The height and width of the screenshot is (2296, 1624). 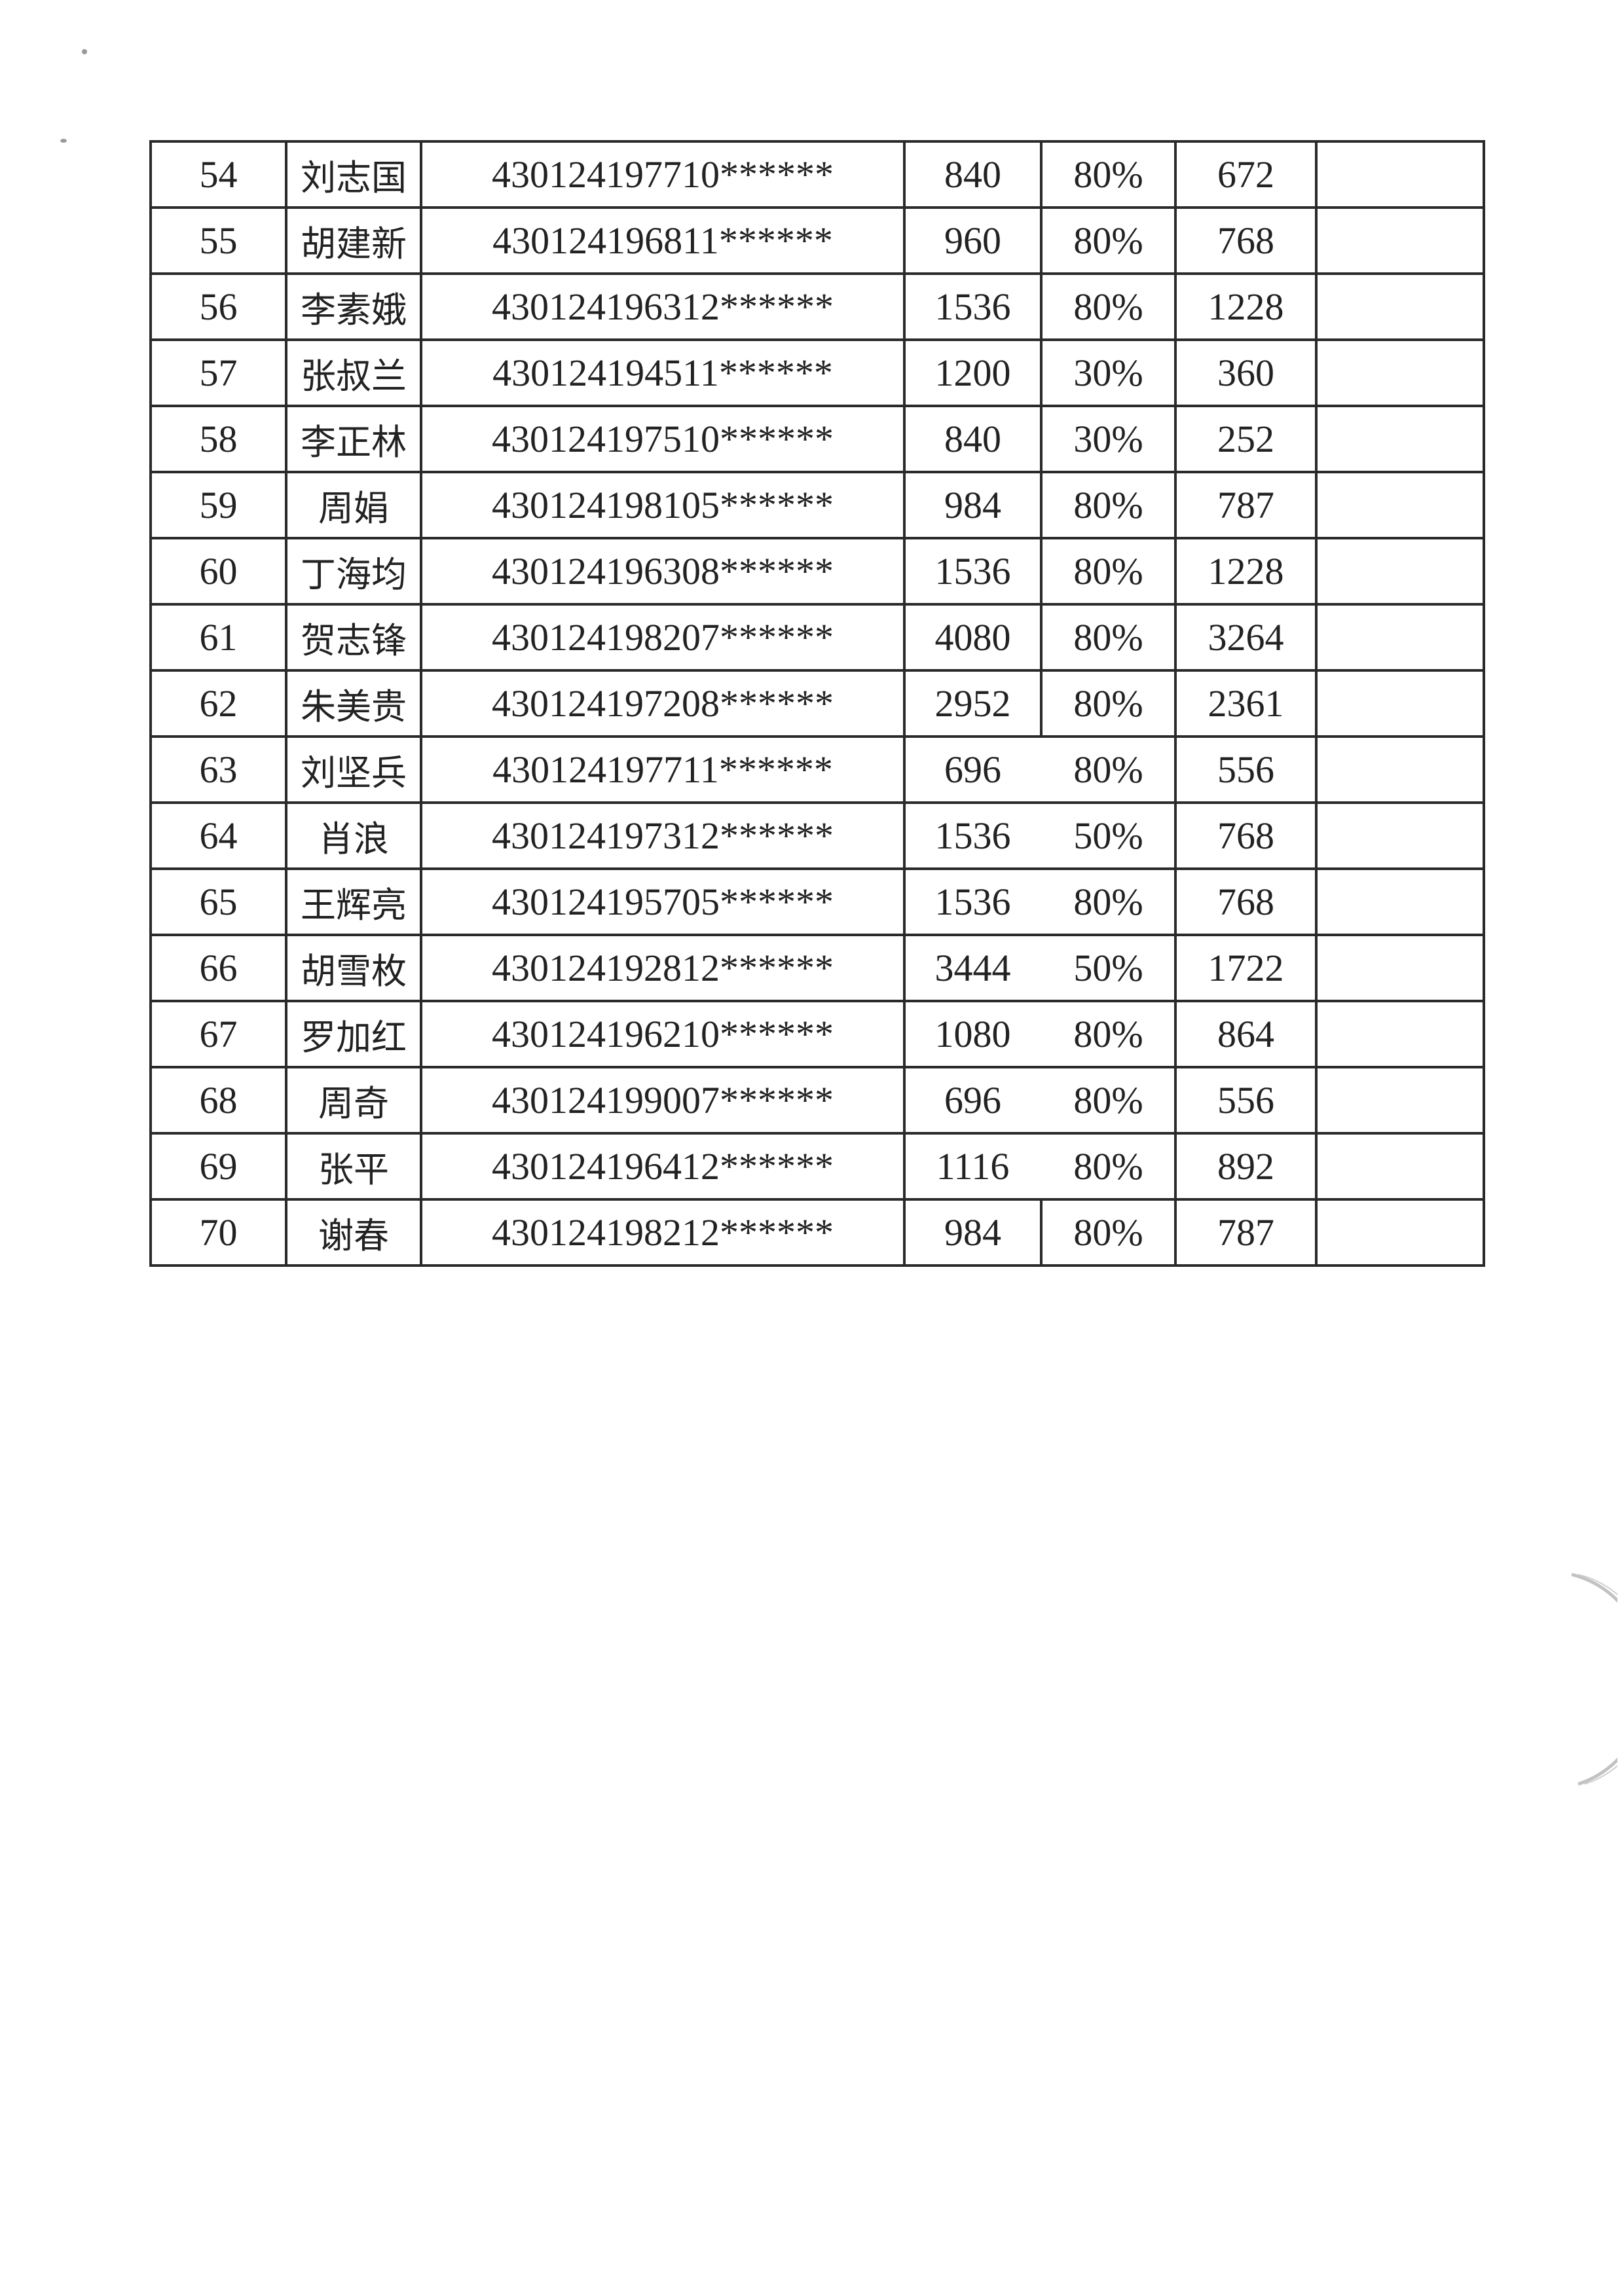 I want to click on cell-amount: 2361, so click(x=1246, y=703).